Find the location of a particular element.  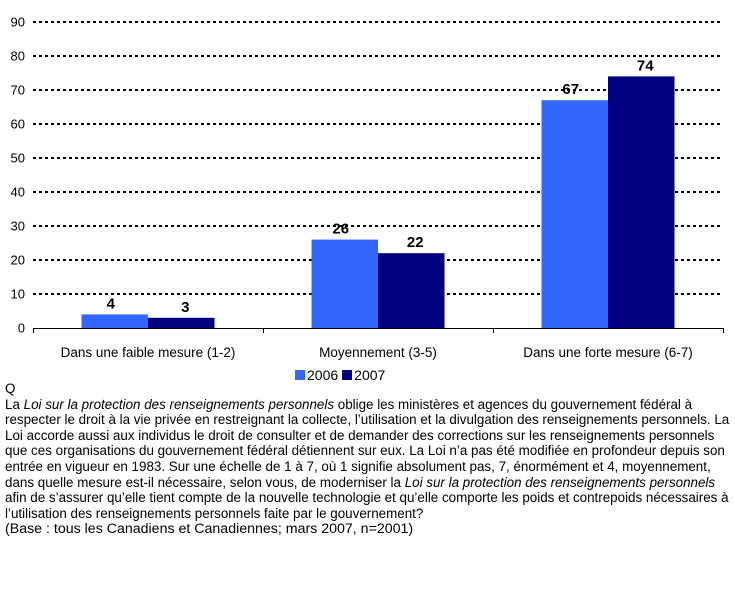

legend-swatch-2007 is located at coordinates (347, 375).